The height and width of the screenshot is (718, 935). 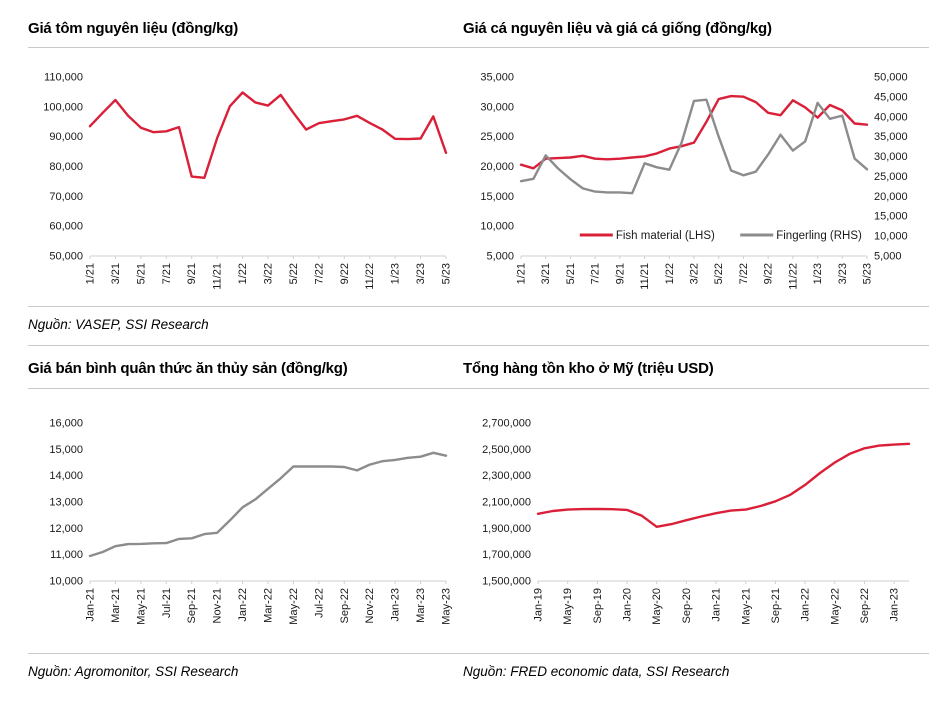 I want to click on y-axis-label: 60,000, so click(x=66, y=227).